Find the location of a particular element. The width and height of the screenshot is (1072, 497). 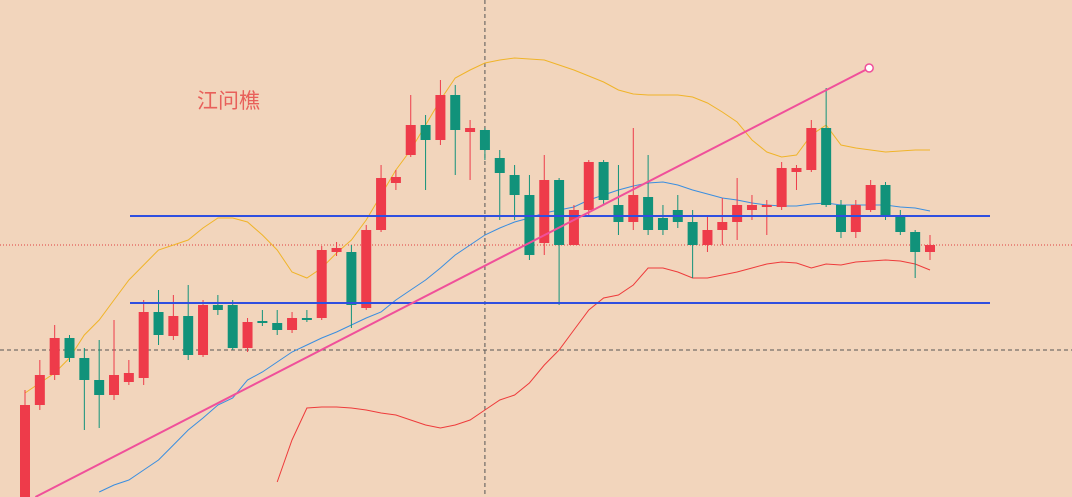

trend-handle is located at coordinates (869, 68).